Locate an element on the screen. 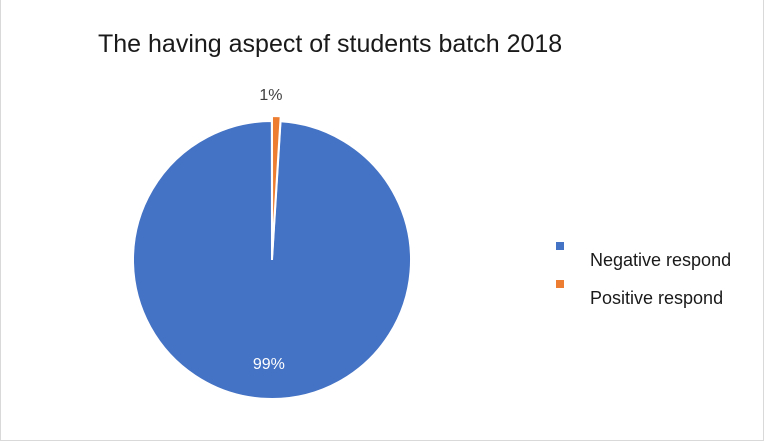 Image resolution: width=764 pixels, height=442 pixels. data-label-positive: 1% is located at coordinates (270, 95).